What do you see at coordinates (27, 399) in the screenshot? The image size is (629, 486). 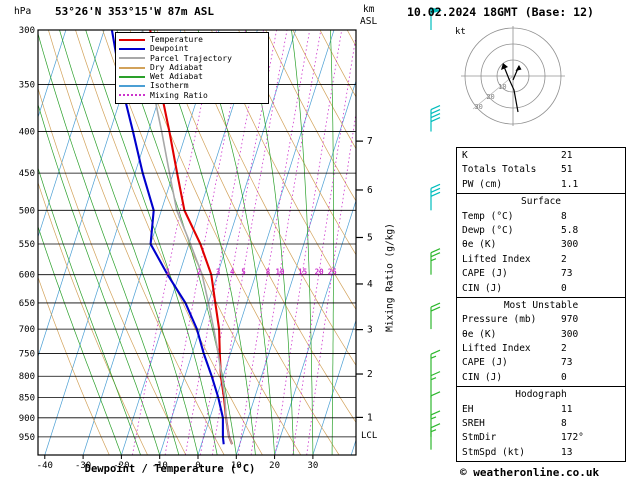 I see `svg-text: 850` at bounding box center [27, 399].